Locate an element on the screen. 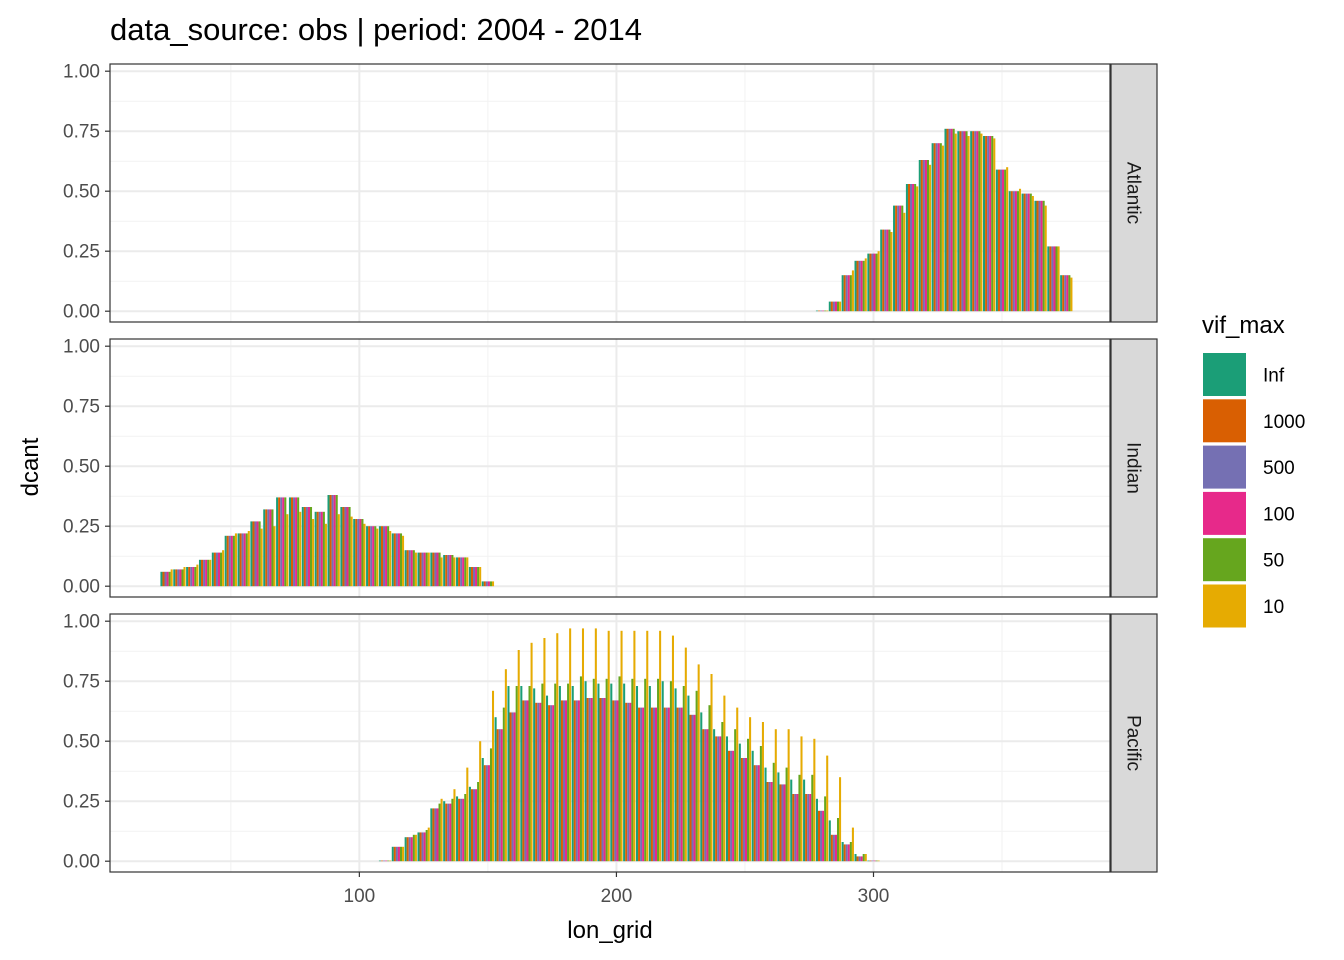 The image size is (1344, 960). y-tick-label: 0.00 is located at coordinates (81, 312).